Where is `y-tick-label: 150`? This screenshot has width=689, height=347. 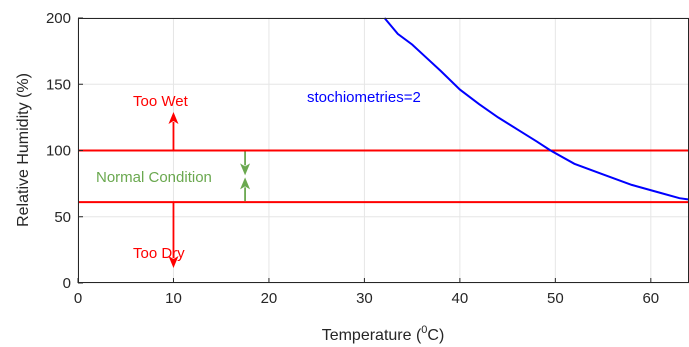 y-tick-label: 150 is located at coordinates (58, 84).